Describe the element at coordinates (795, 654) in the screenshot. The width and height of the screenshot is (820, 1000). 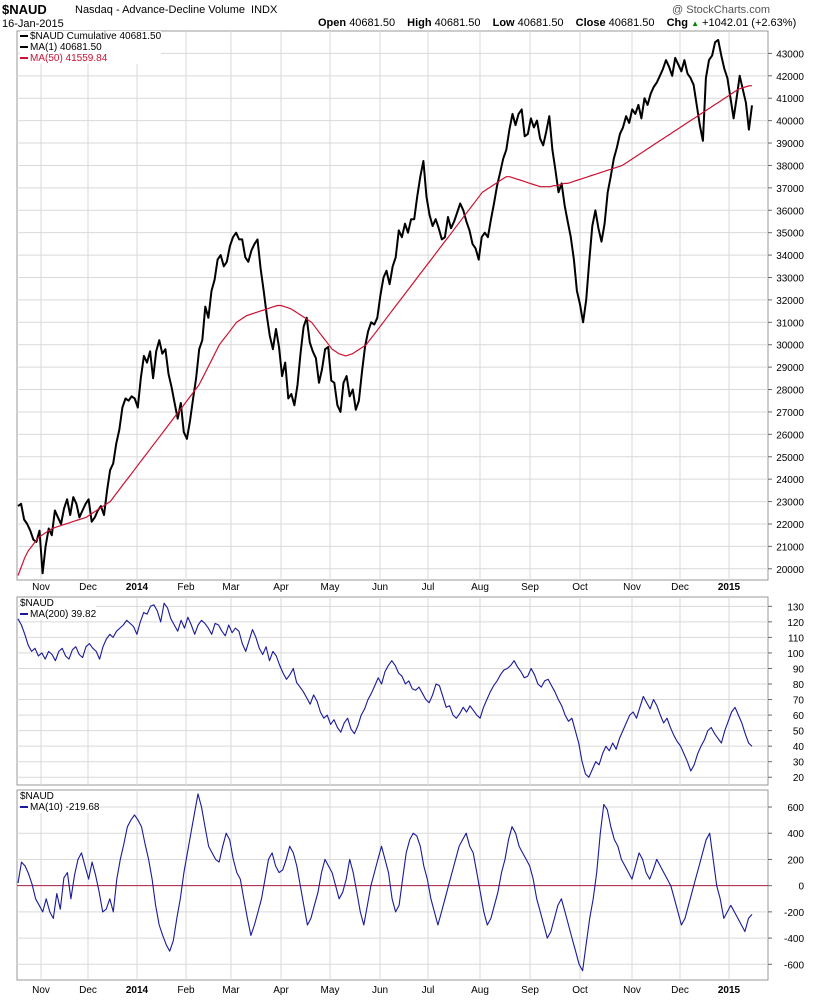
I see `panel-1-ytick-label-8: 100` at that location.